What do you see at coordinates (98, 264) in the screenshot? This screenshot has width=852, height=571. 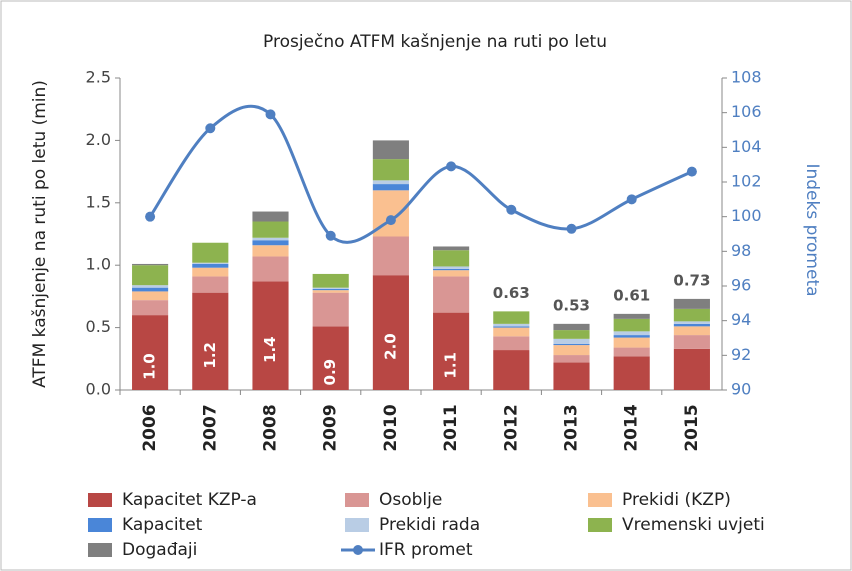 I see `y-tick-label: 1.0` at bounding box center [98, 264].